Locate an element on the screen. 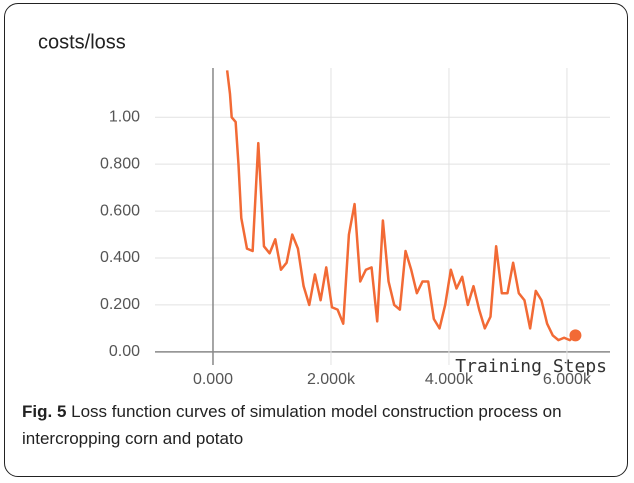  x-tick-label: 0.000 is located at coordinates (213, 379).